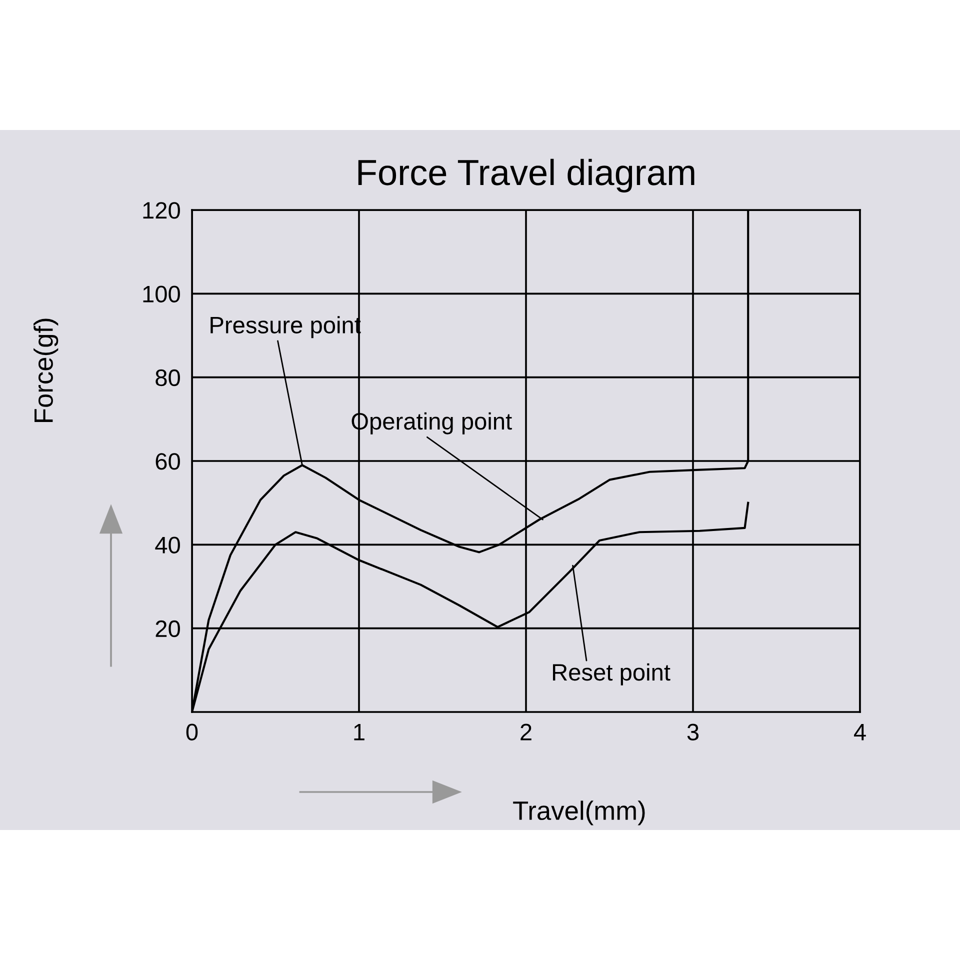  What do you see at coordinates (359, 732) in the screenshot?
I see `x-tick-label: 1` at bounding box center [359, 732].